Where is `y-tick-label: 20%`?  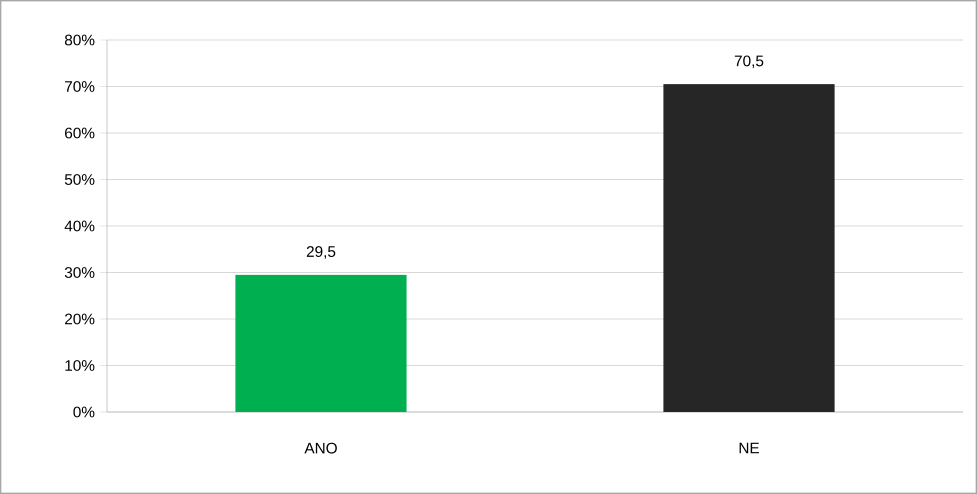
y-tick-label: 20% is located at coordinates (79, 319).